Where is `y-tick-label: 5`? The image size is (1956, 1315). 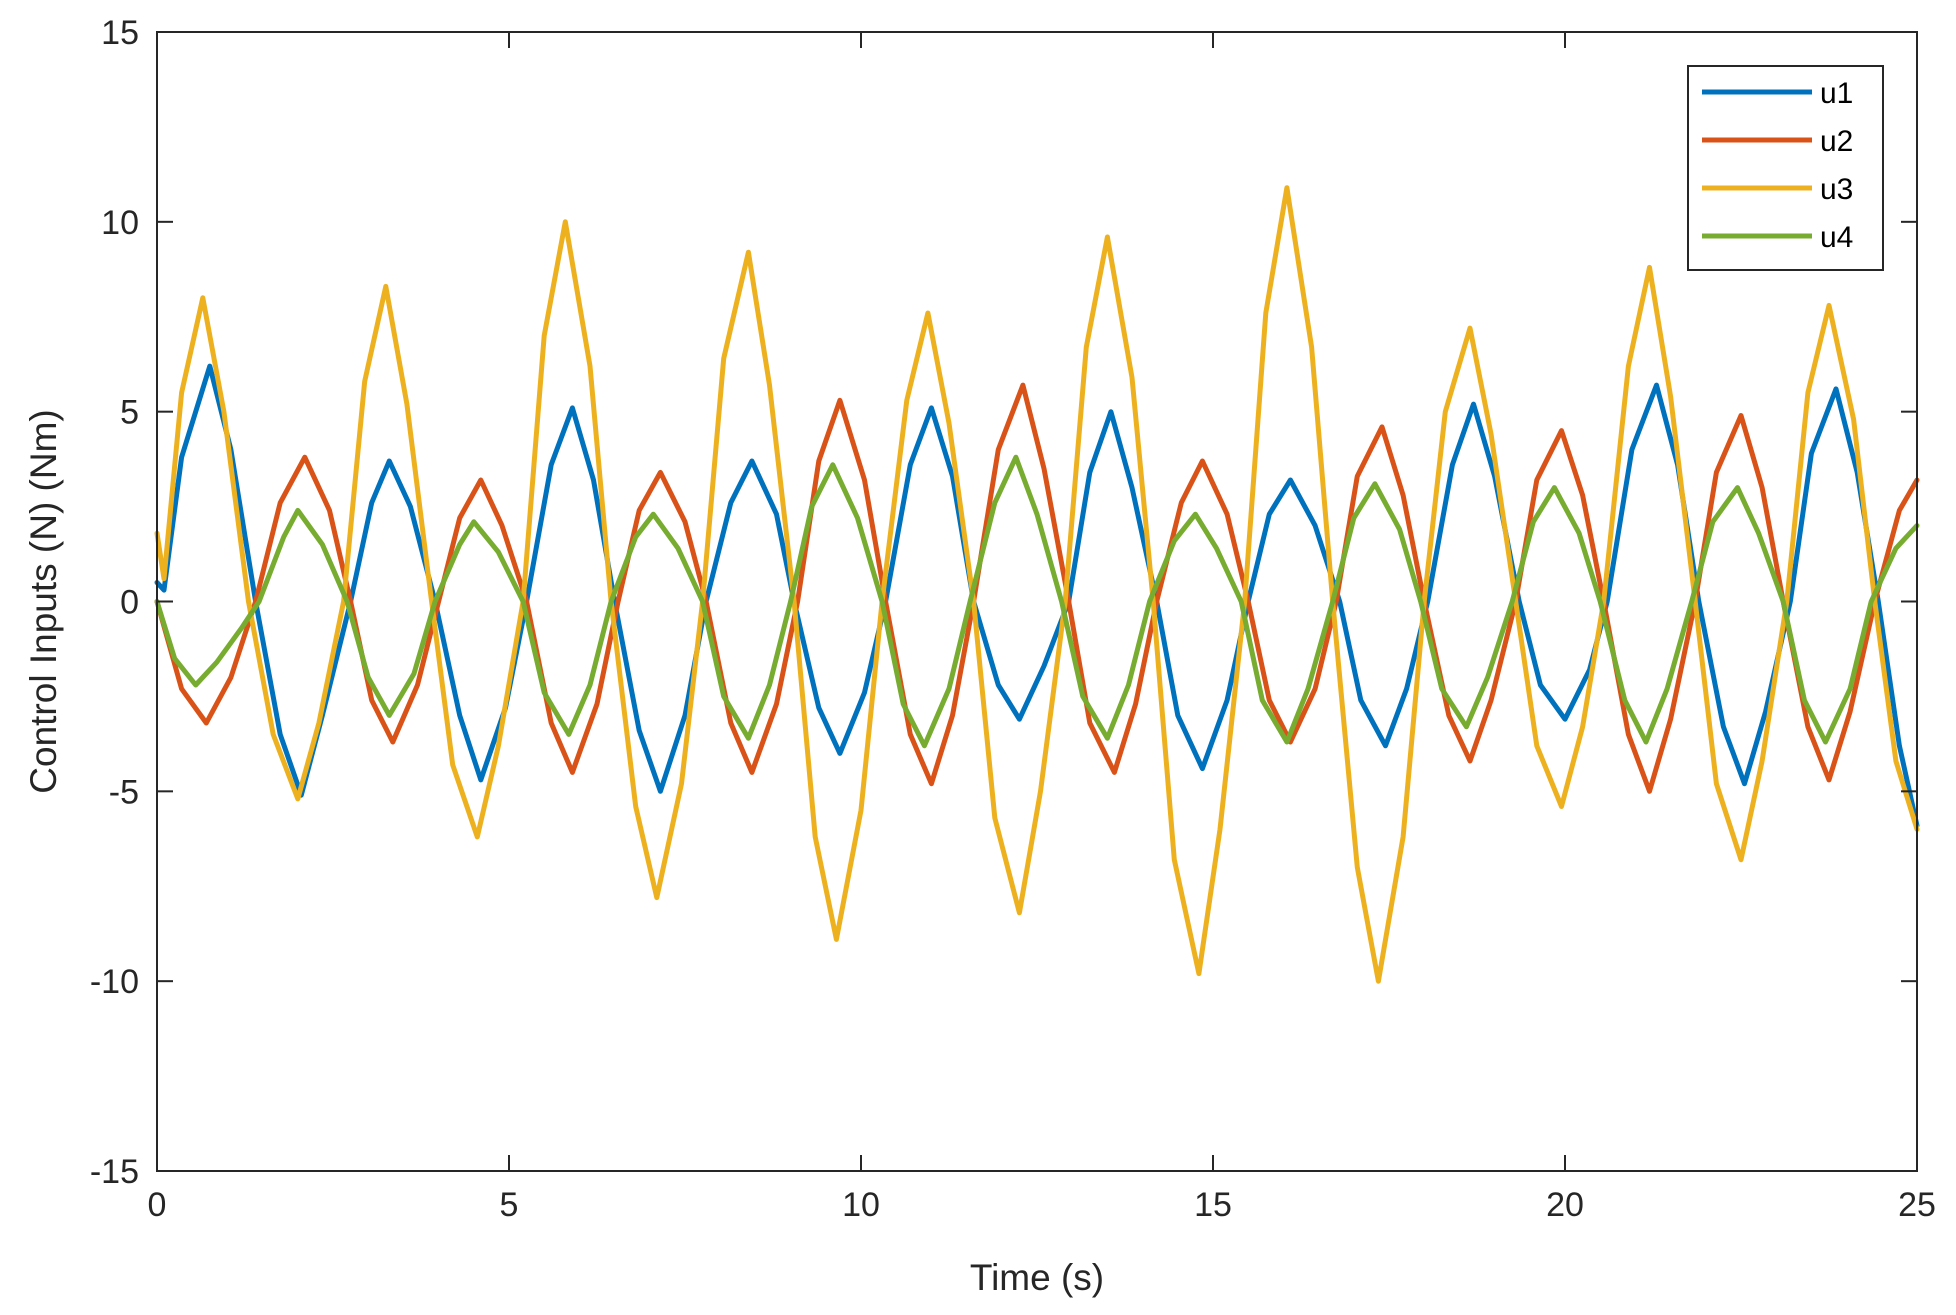 y-tick-label: 5 is located at coordinates (129, 413).